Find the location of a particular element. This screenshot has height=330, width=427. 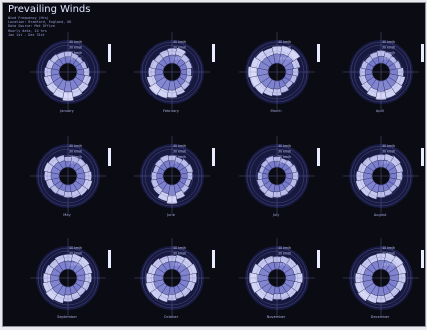

month-label: February is located at coordinates (171, 111).